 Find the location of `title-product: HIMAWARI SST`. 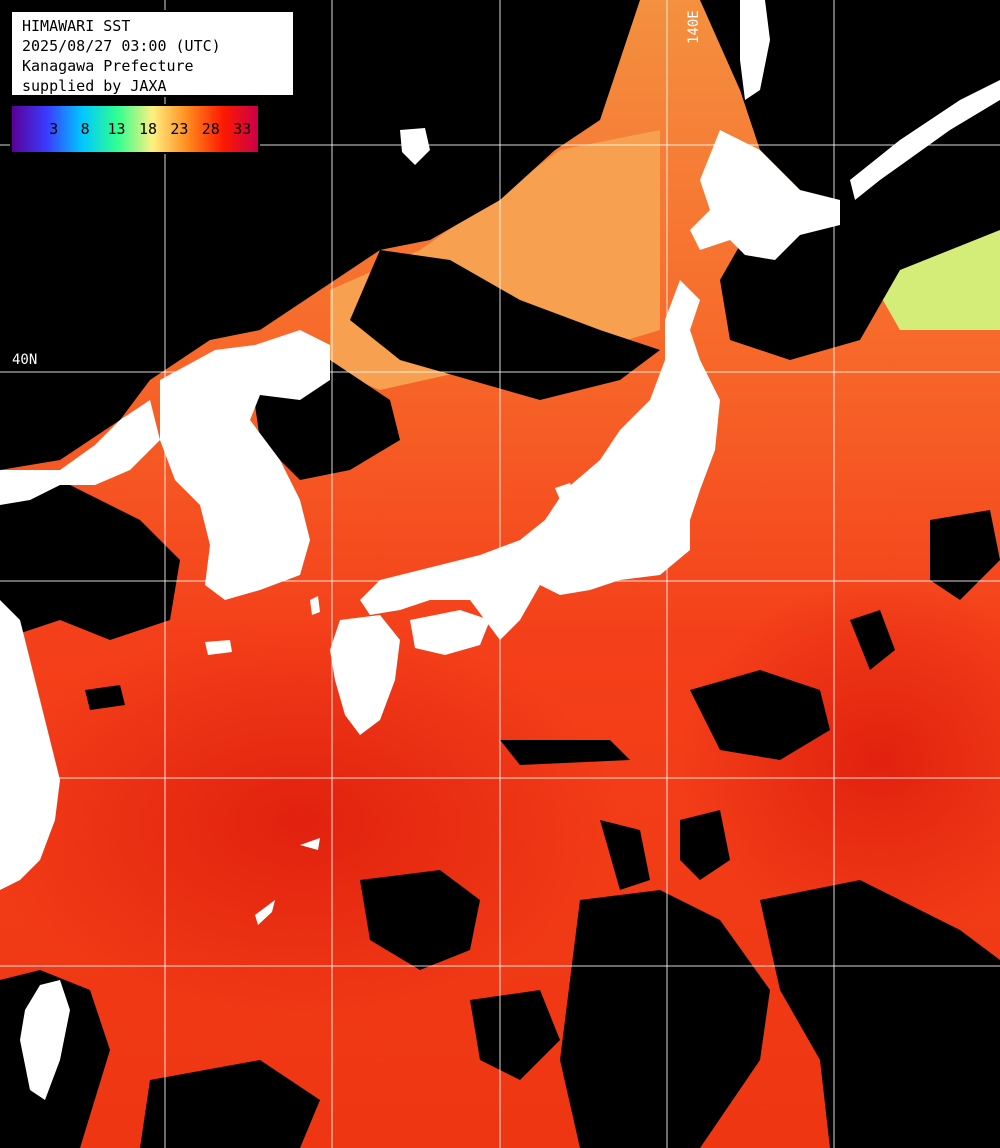

title-product: HIMAWARI SST is located at coordinates (76, 26).